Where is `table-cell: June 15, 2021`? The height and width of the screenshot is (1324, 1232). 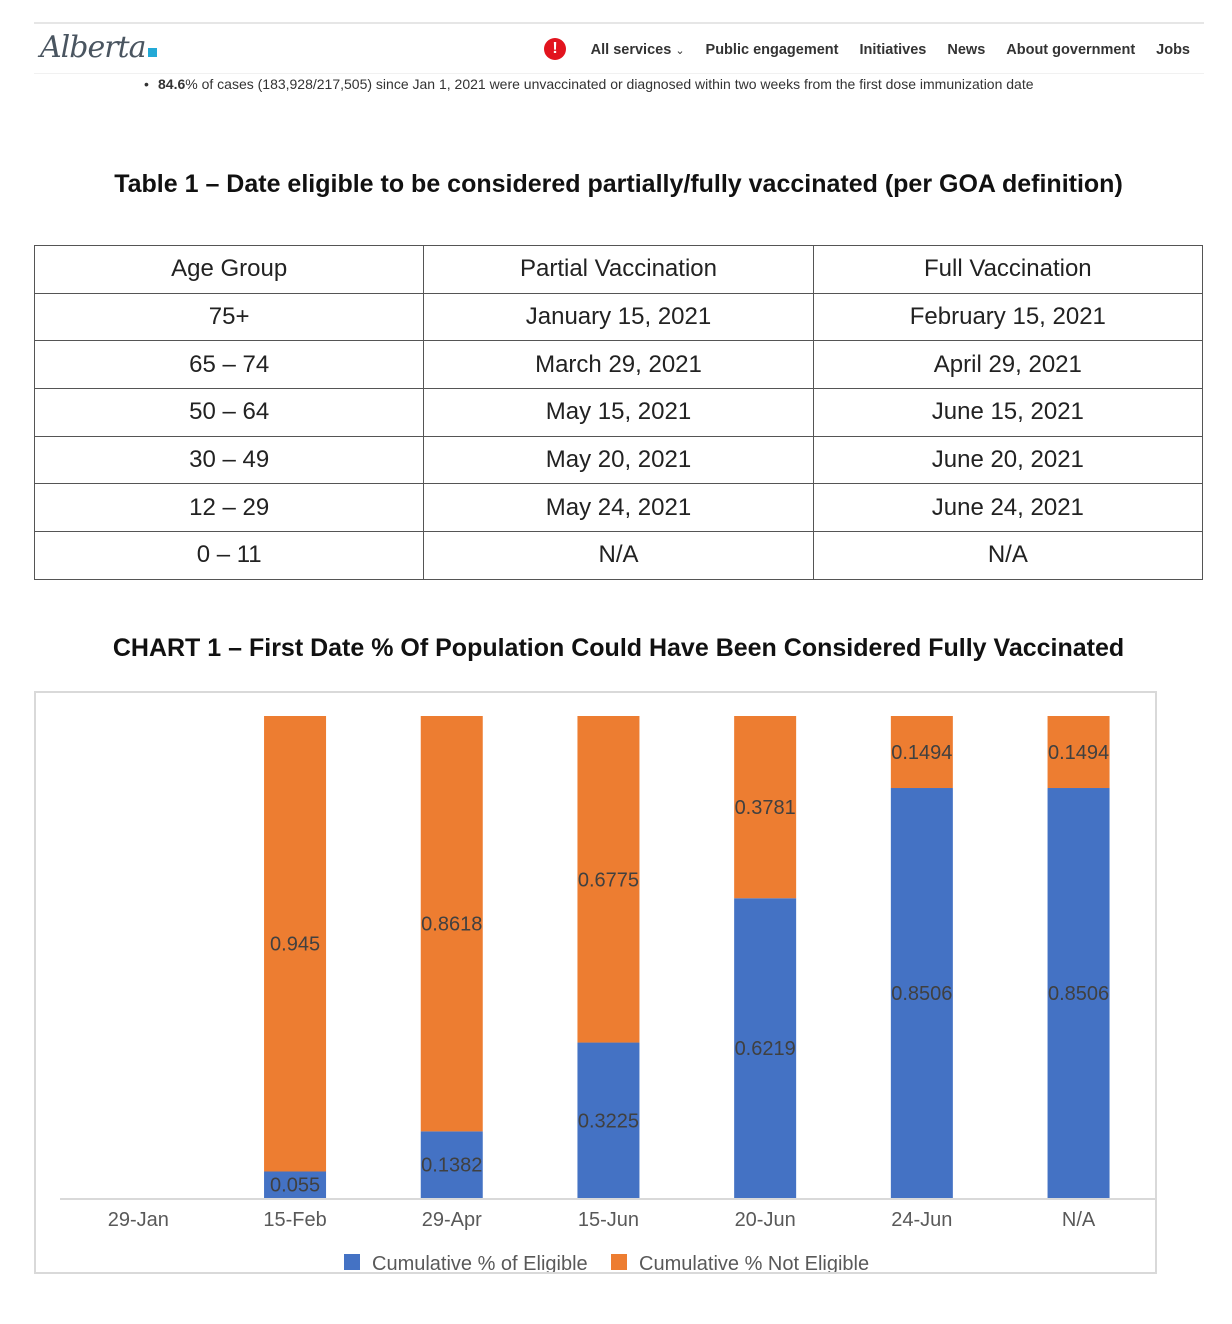
table-cell: June 15, 2021 is located at coordinates (1008, 412).